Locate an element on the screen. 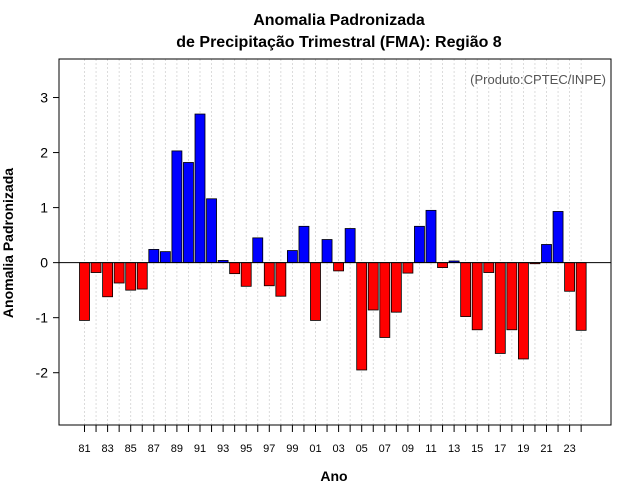 This screenshot has width=640, height=500. x-tick-label: 07 is located at coordinates (385, 449).